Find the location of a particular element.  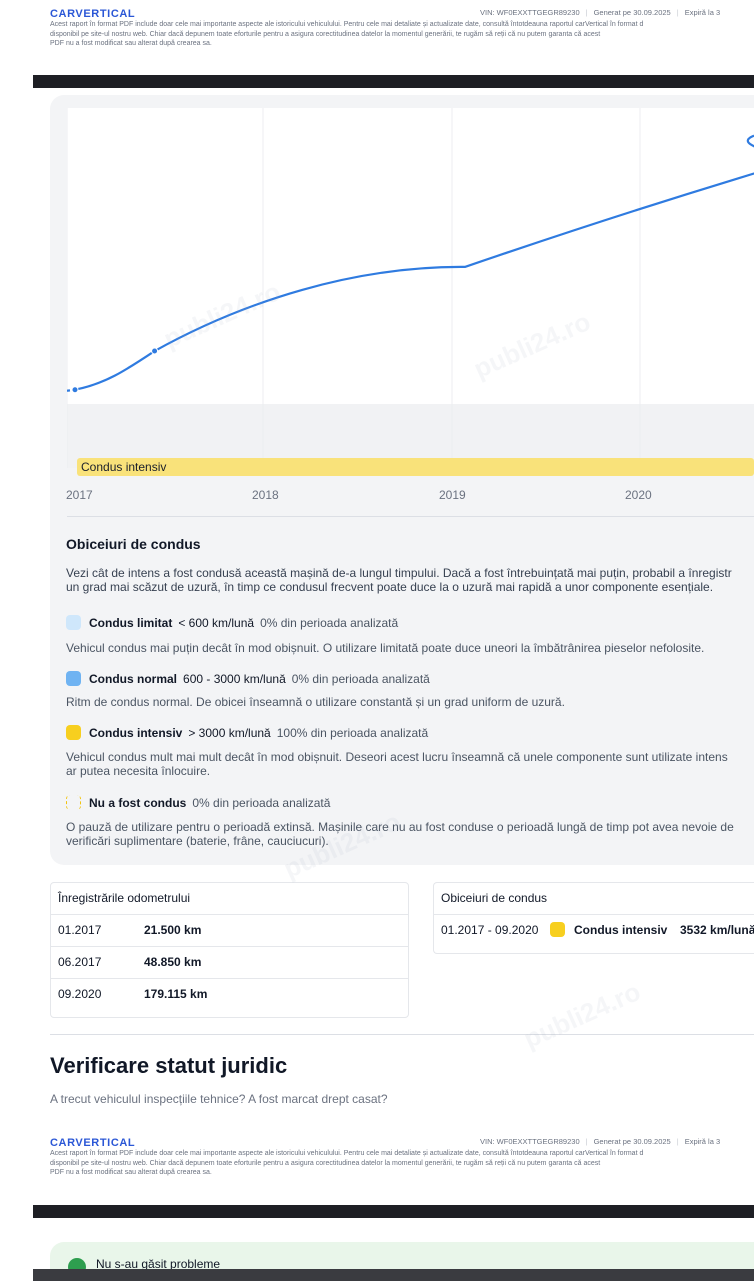

viewer-bottom-bar is located at coordinates (393, 1275).